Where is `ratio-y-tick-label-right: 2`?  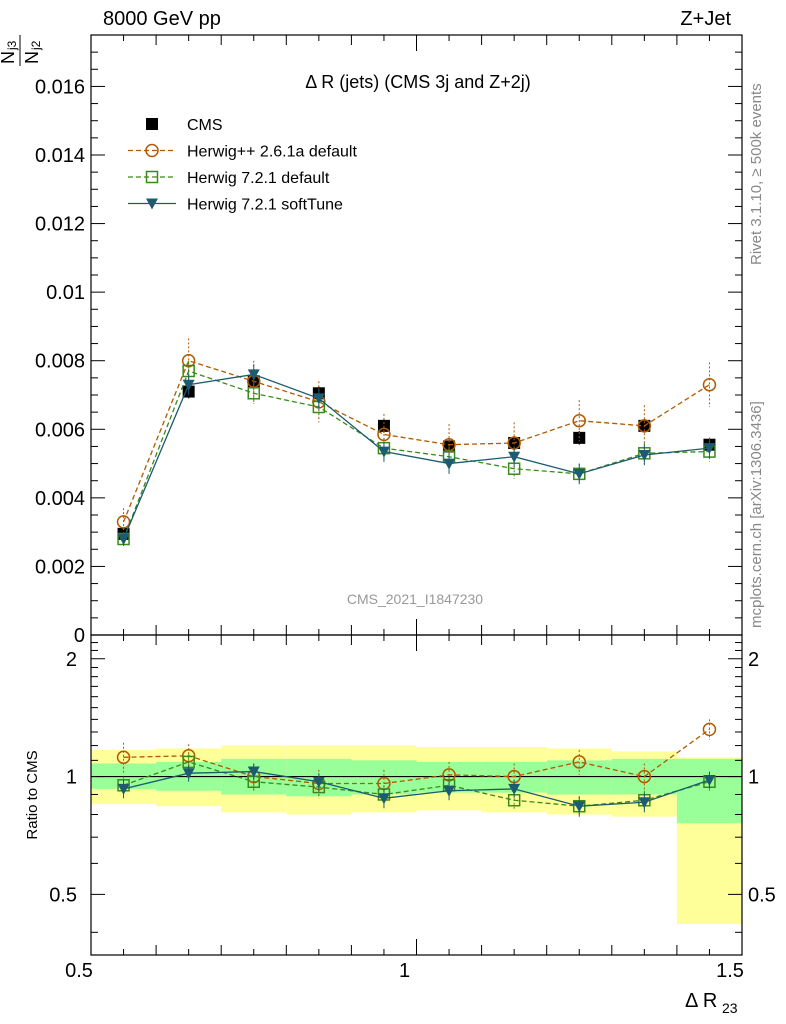 ratio-y-tick-label-right: 2 is located at coordinates (753, 660).